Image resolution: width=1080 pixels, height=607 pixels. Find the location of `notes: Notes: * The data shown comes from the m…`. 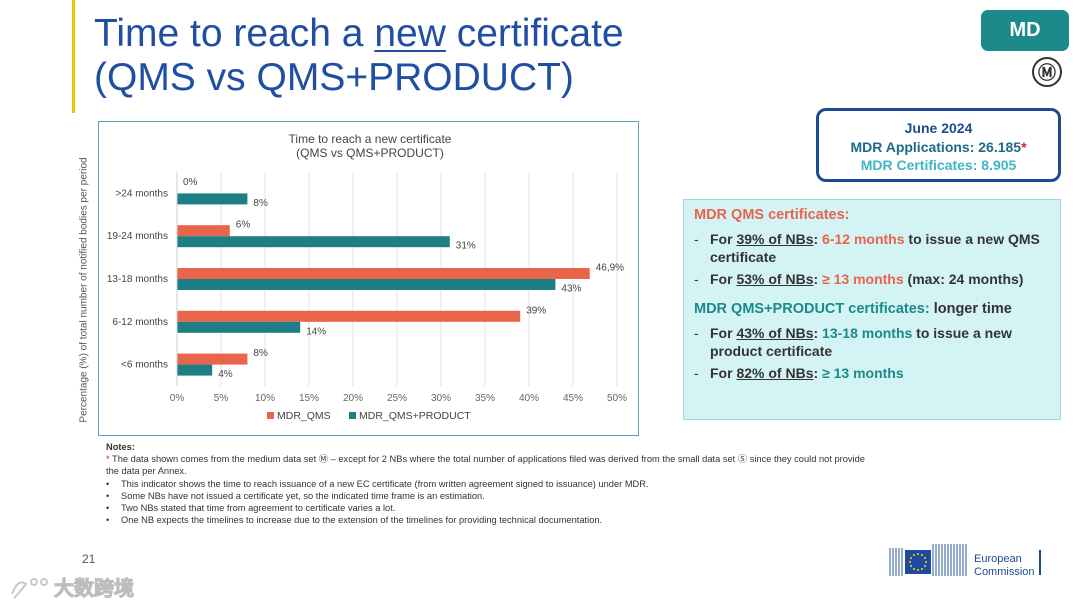

notes: Notes: * The data shown comes from the m… is located at coordinates (486, 484).